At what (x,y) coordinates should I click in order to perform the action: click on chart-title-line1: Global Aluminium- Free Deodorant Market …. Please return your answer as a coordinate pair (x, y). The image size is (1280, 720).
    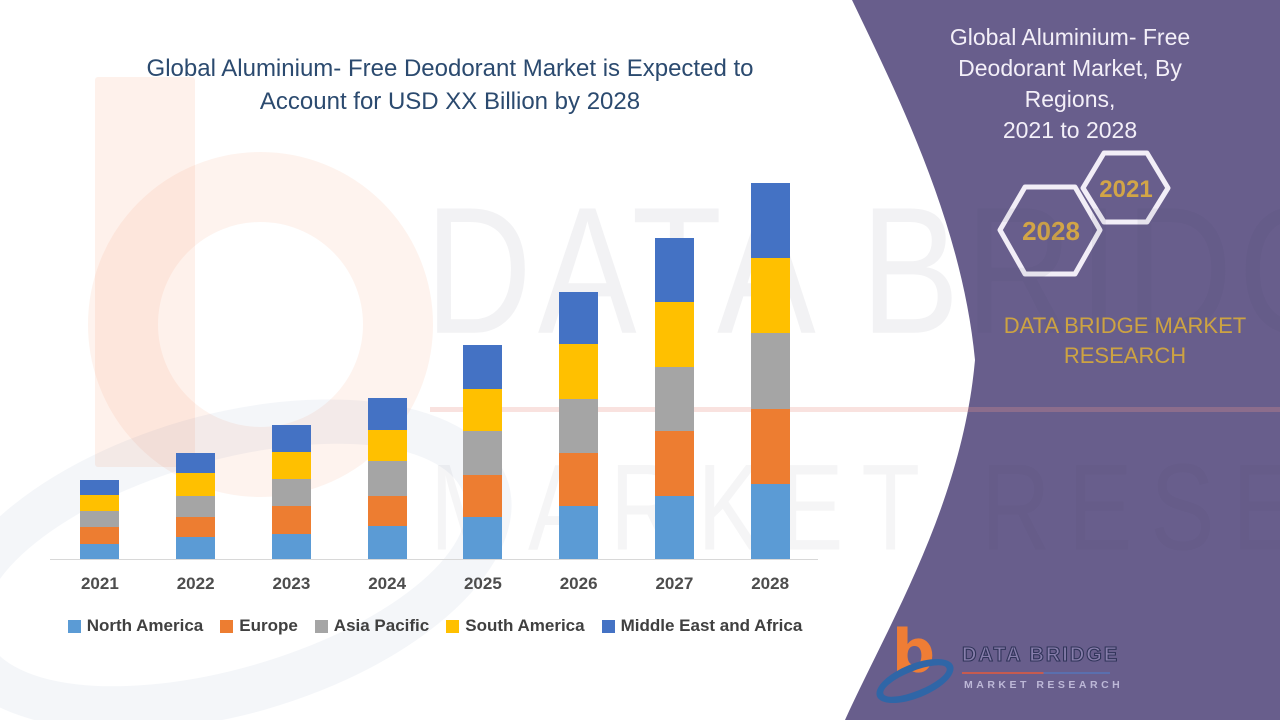
    Looking at the image, I should click on (450, 68).